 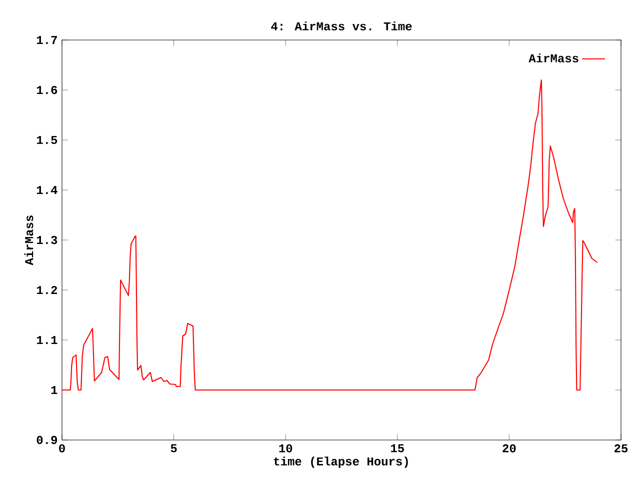 I want to click on legend-label: AirMass, so click(x=553, y=58).